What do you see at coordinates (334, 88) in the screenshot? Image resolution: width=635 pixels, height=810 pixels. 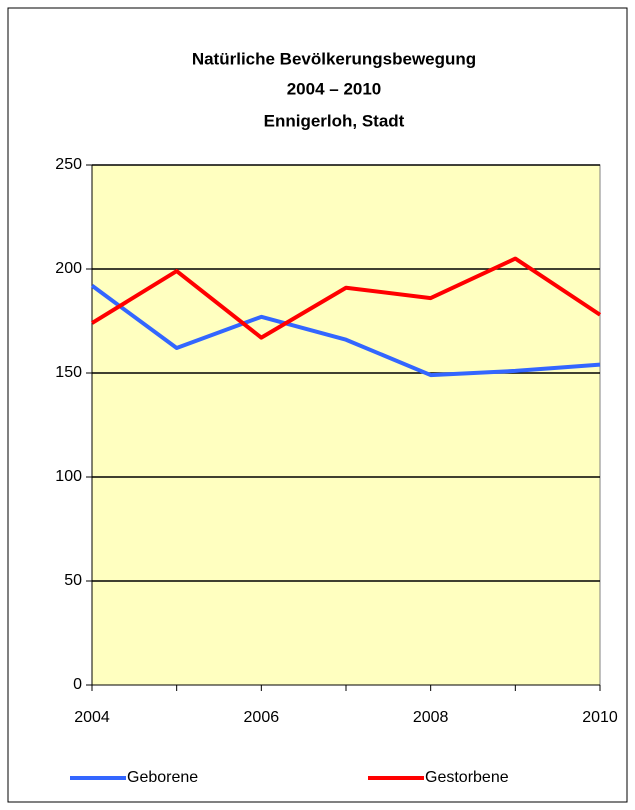 I see `chart-title: 2004 – 2010` at bounding box center [334, 88].